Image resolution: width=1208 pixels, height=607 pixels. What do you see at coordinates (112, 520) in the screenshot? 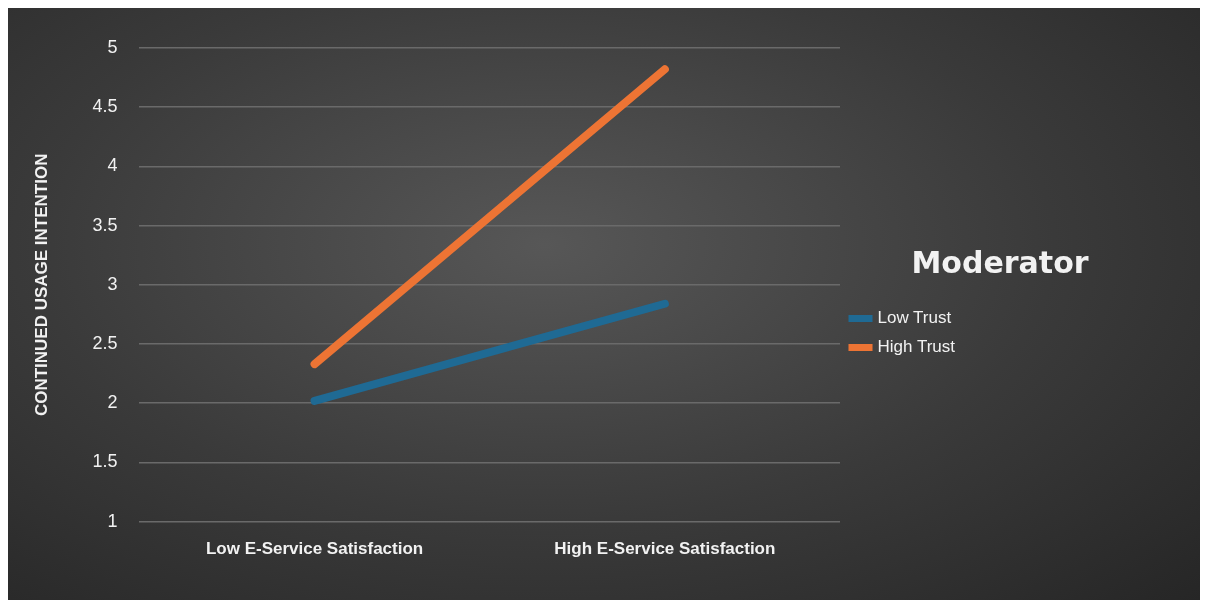
I see `y-tick-label: 1` at bounding box center [112, 520].